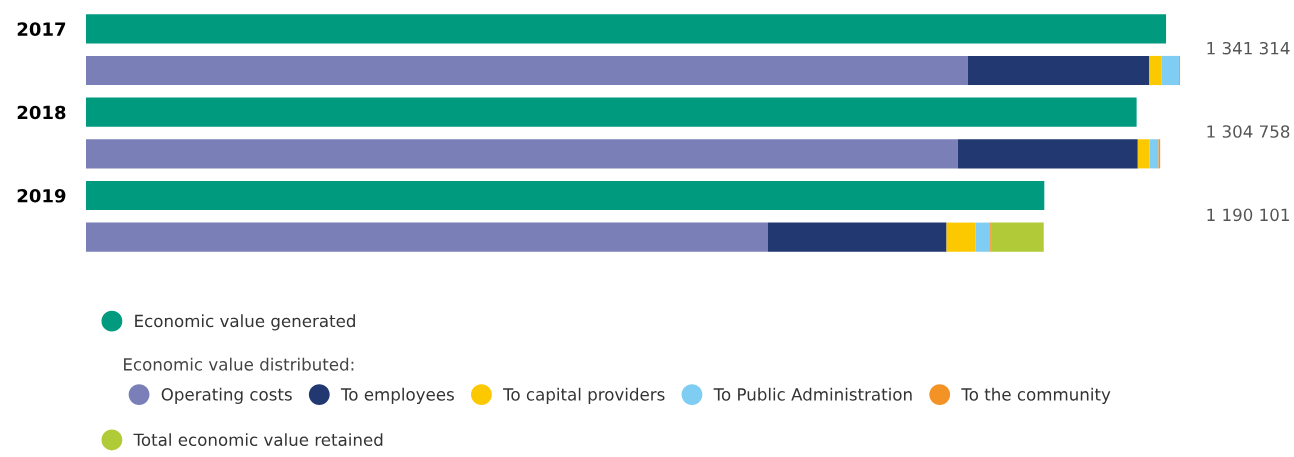  Describe the element at coordinates (1036, 395) in the screenshot. I see `legend-label: To the community` at that location.